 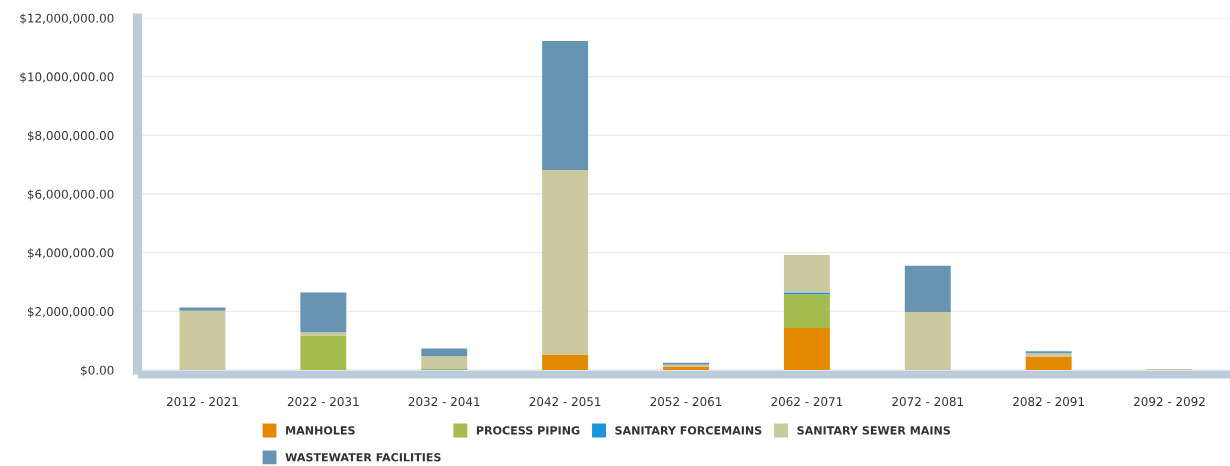 What do you see at coordinates (1048, 402) in the screenshot?
I see `x-tick-label: 2082 - 2091` at bounding box center [1048, 402].